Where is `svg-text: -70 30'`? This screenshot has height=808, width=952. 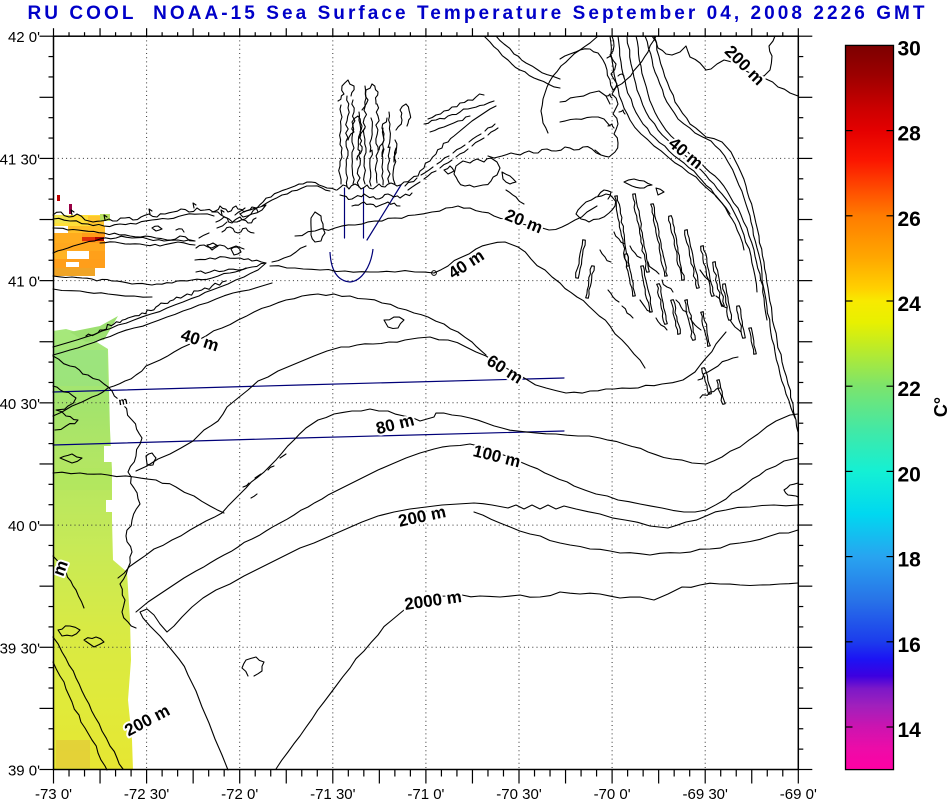
svg-text: -70 30' is located at coordinates (519, 794).